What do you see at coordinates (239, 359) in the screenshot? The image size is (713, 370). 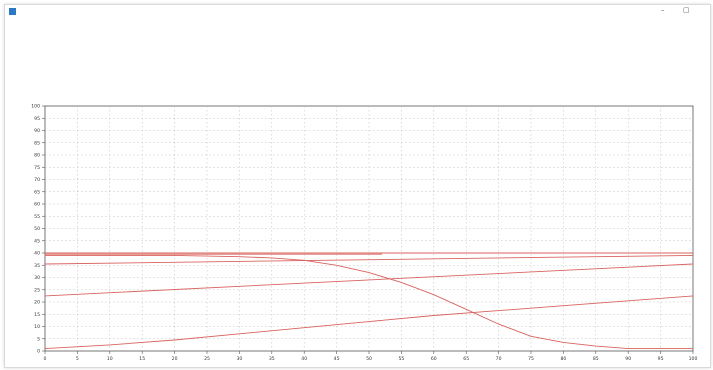 I see `x-tick-label: 30` at bounding box center [239, 359].